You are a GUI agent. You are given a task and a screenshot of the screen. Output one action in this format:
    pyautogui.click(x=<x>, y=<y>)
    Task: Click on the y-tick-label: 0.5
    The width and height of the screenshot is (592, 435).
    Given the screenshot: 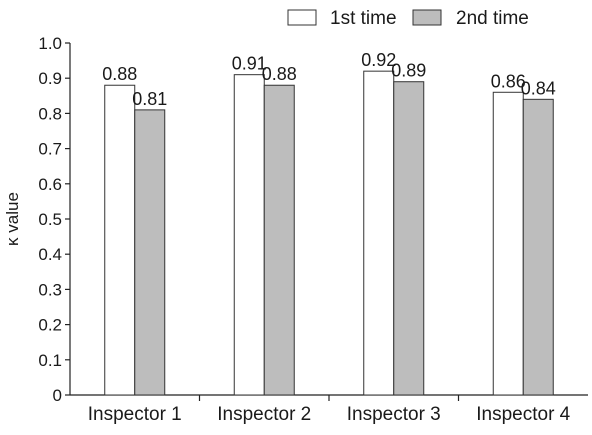 What is the action you would take?
    pyautogui.click(x=50, y=219)
    